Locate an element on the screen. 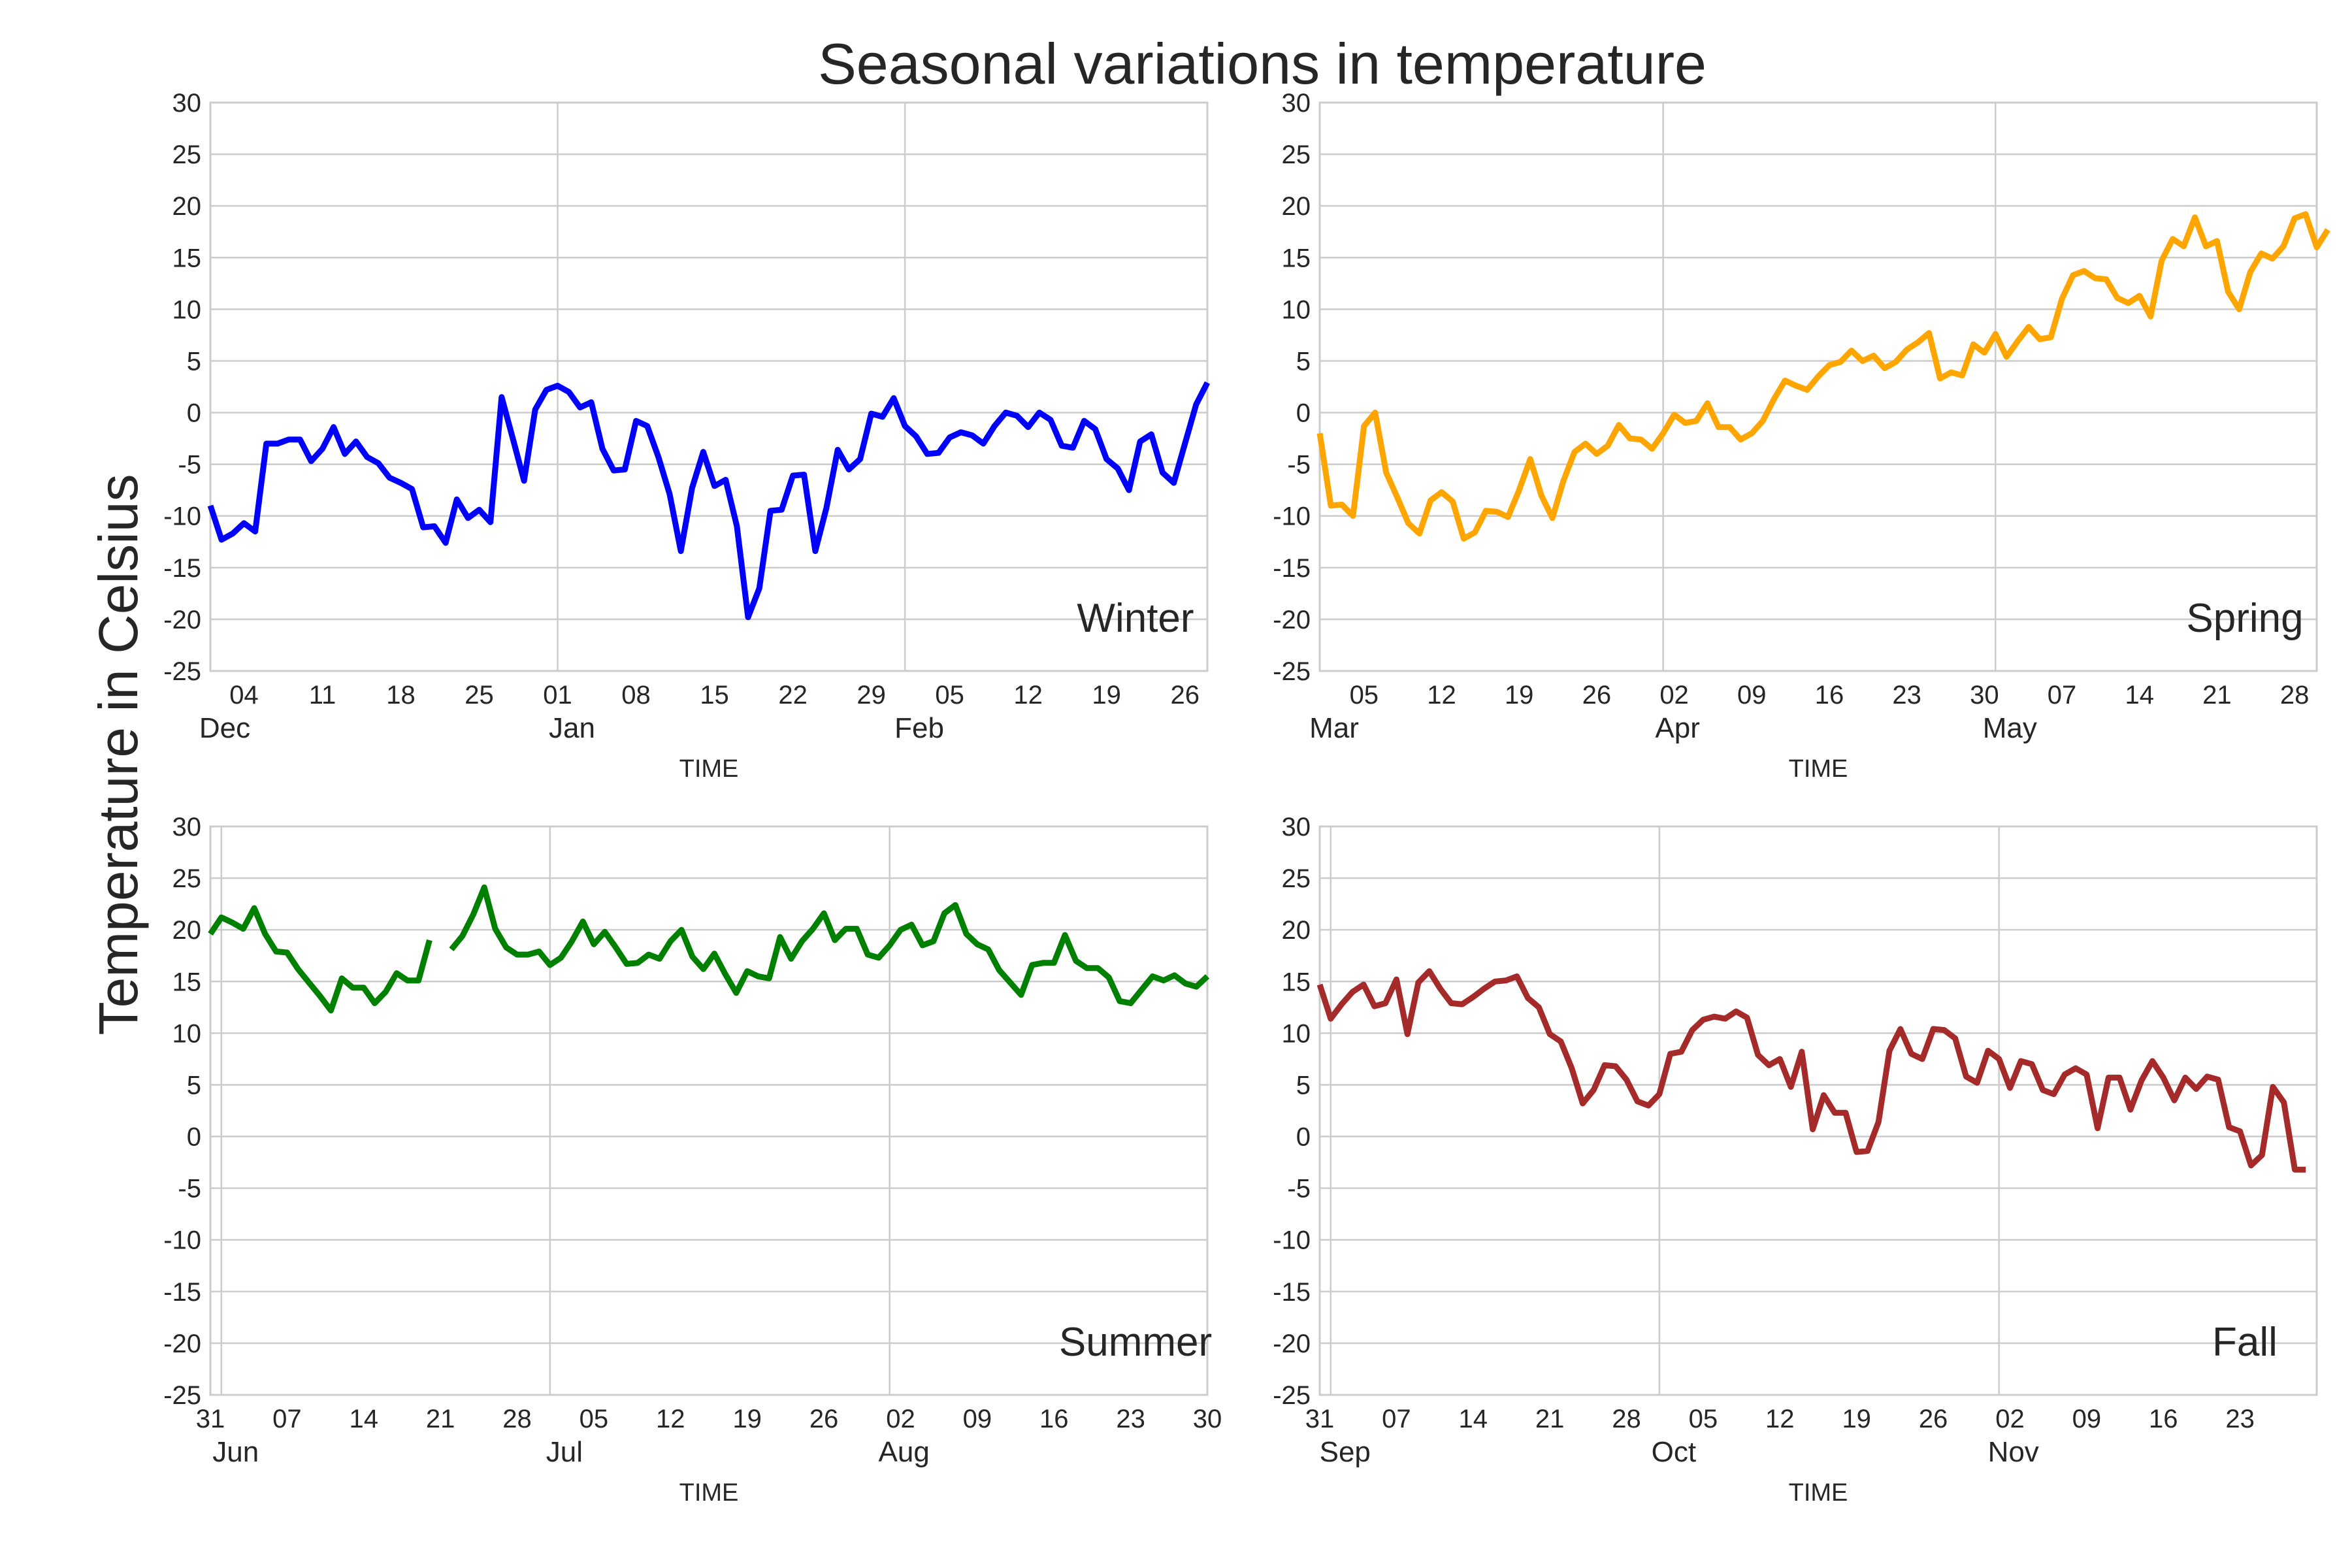 Image resolution: width=2352 pixels, height=1568 pixels. winter-xtick-label: 29 is located at coordinates (871, 695).